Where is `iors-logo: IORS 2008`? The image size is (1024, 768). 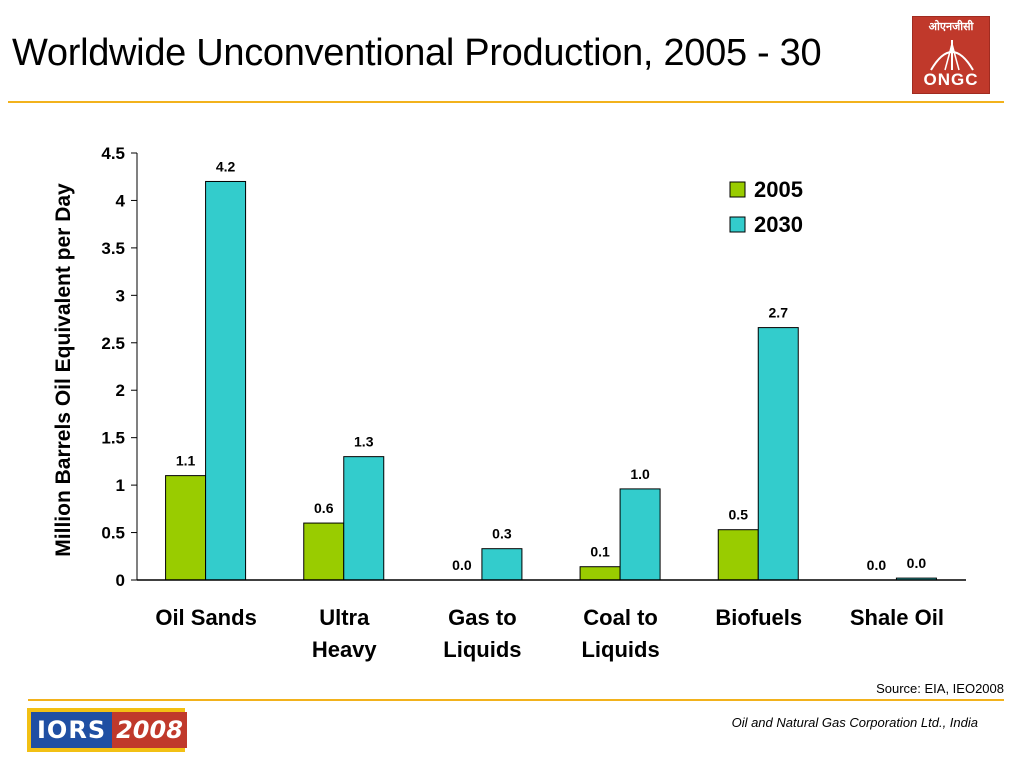 iors-logo: IORS 2008 is located at coordinates (107, 730).